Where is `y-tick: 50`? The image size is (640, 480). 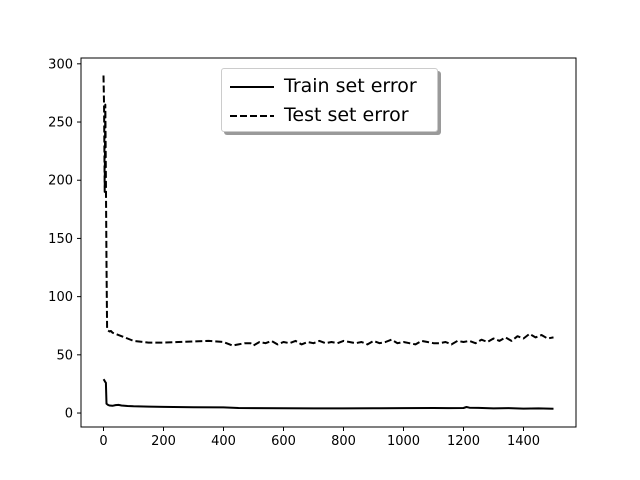 y-tick: 50 is located at coordinates (68, 355).